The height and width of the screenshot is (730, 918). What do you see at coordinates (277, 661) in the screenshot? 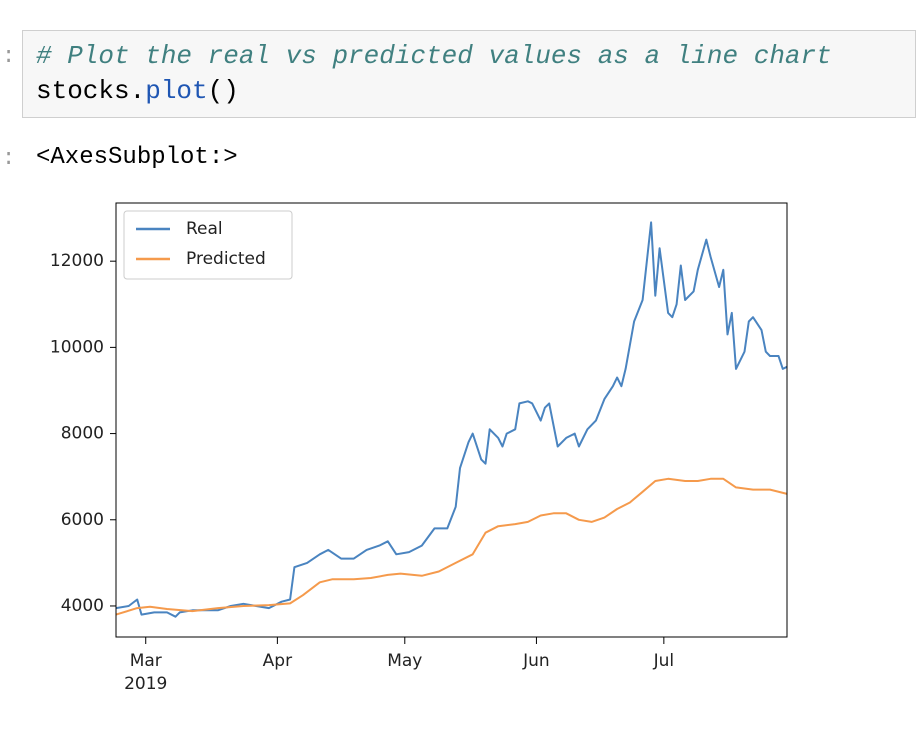
I see `x-tick-label: Apr` at bounding box center [277, 661].